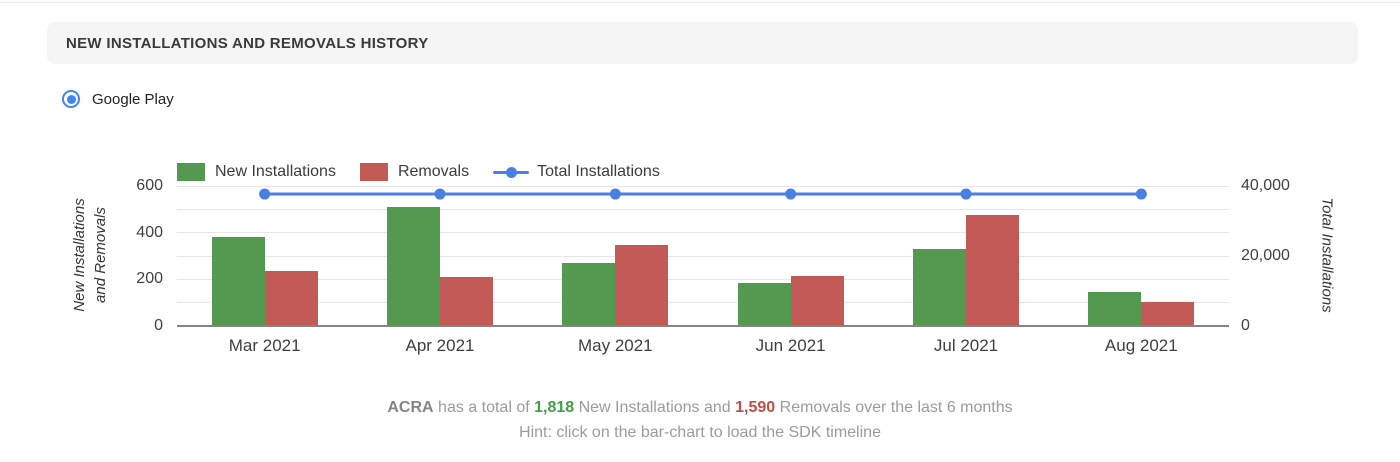  I want to click on y-axis-left-tick-0: 0, so click(158, 325).